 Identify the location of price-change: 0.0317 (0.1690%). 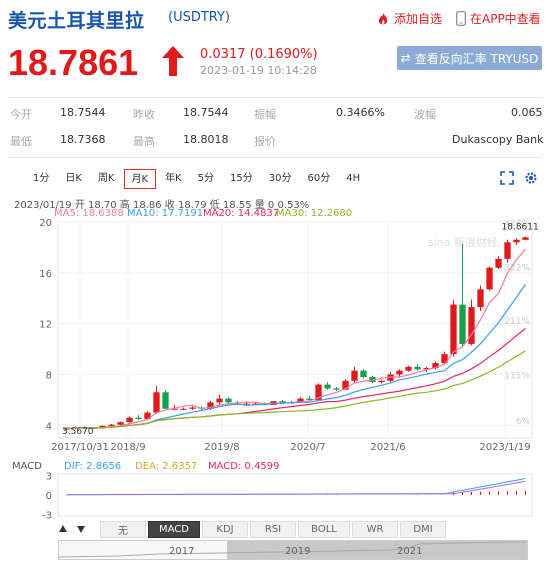
(259, 54).